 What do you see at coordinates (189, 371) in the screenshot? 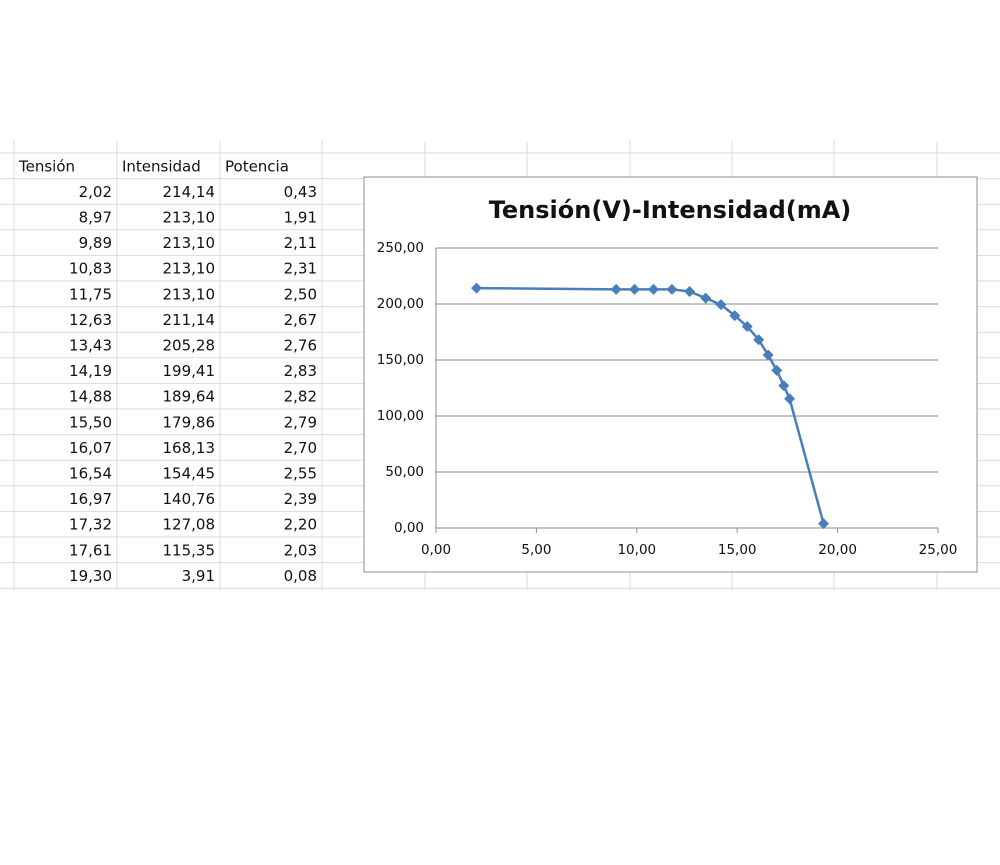
I see `data-cell: 199,41` at bounding box center [189, 371].